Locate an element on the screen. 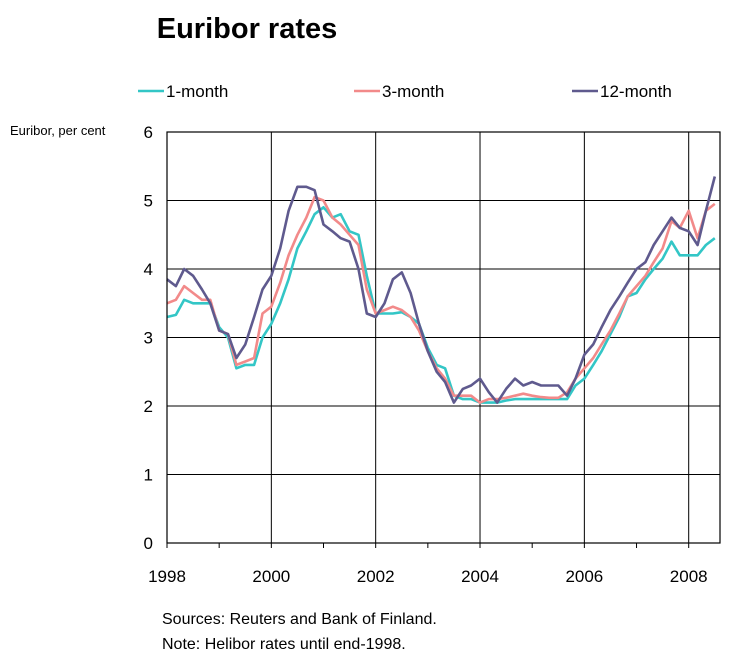 This screenshot has height=659, width=733. y-tick-label: 4 is located at coordinates (148, 269).